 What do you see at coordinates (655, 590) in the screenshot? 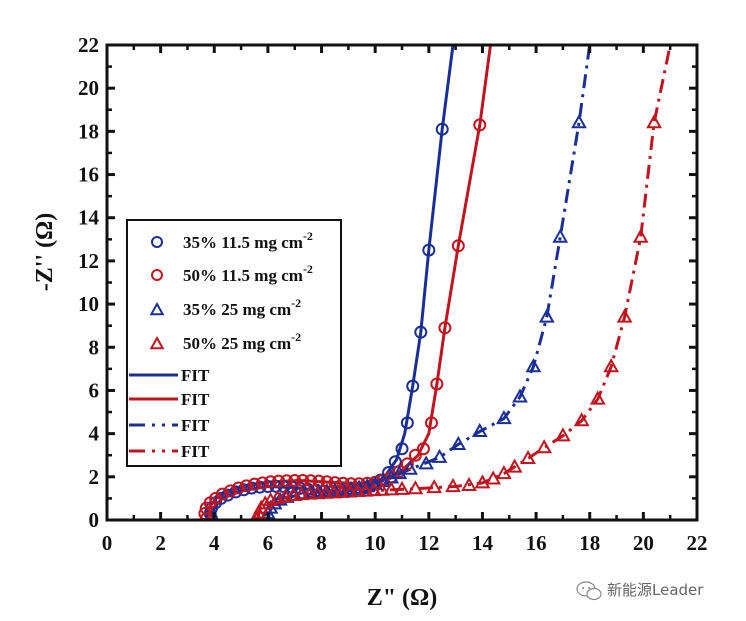
I see `watermark-text: 新能源Leader` at bounding box center [655, 590].